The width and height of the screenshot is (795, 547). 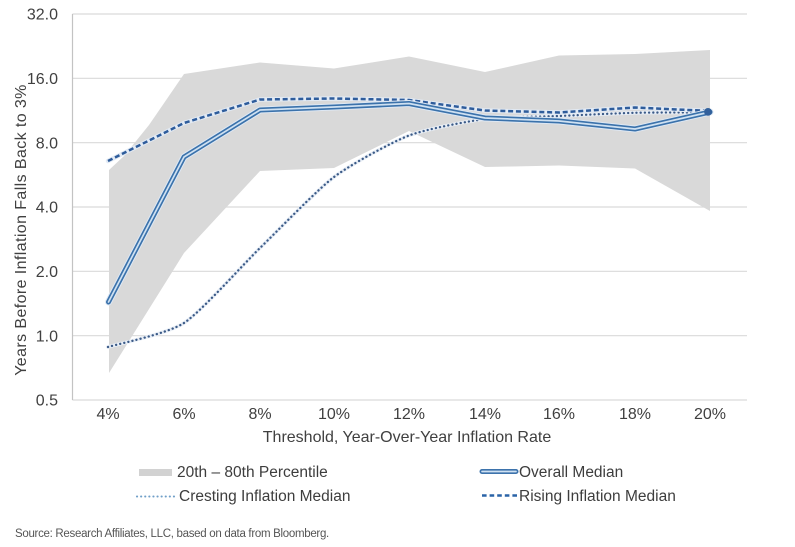 What do you see at coordinates (252, 472) in the screenshot?
I see `svg-text: 20th – 80th Percentile` at bounding box center [252, 472].